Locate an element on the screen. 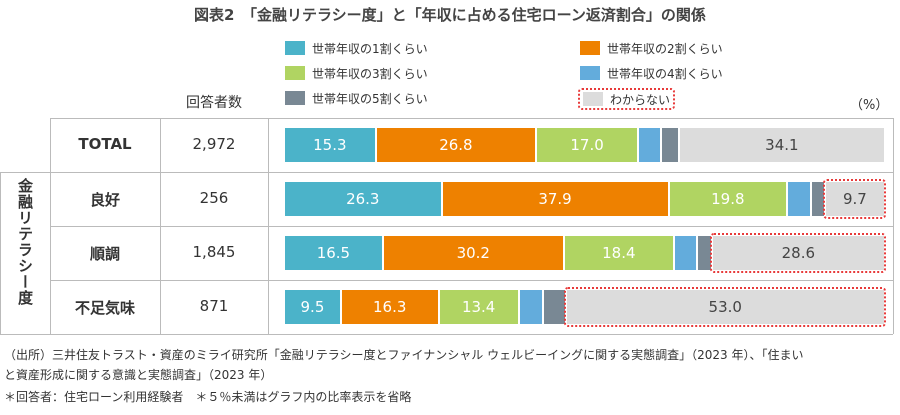  legend-item: 世帯年収の5割くらい is located at coordinates (356, 98).